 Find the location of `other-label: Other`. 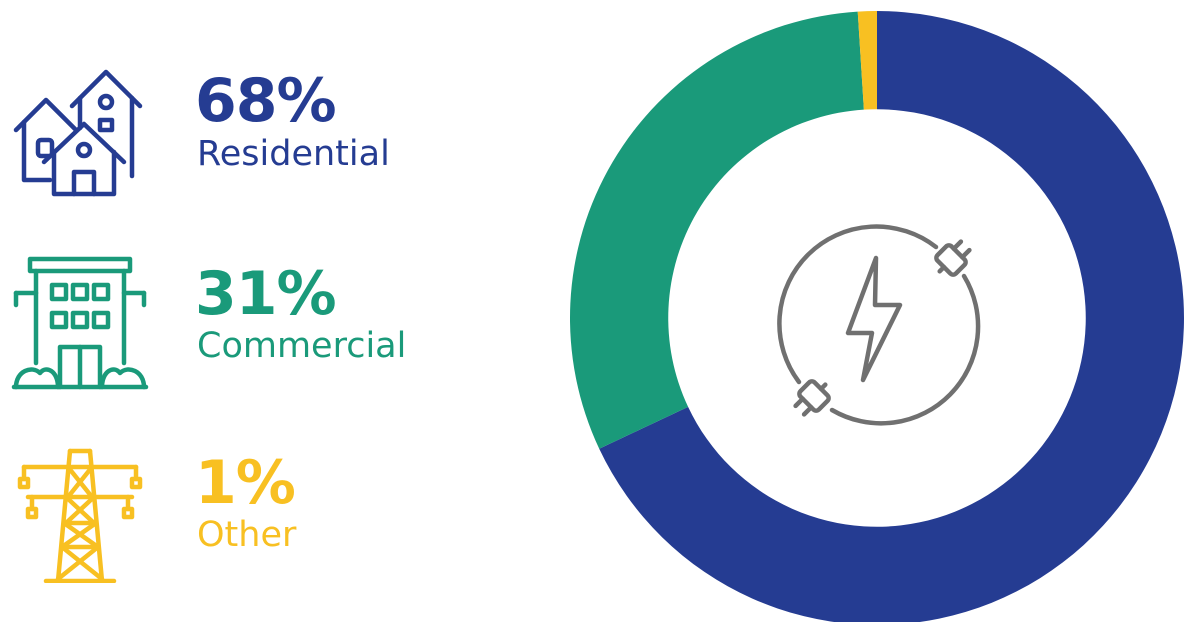

other-label: Other is located at coordinates (247, 535).